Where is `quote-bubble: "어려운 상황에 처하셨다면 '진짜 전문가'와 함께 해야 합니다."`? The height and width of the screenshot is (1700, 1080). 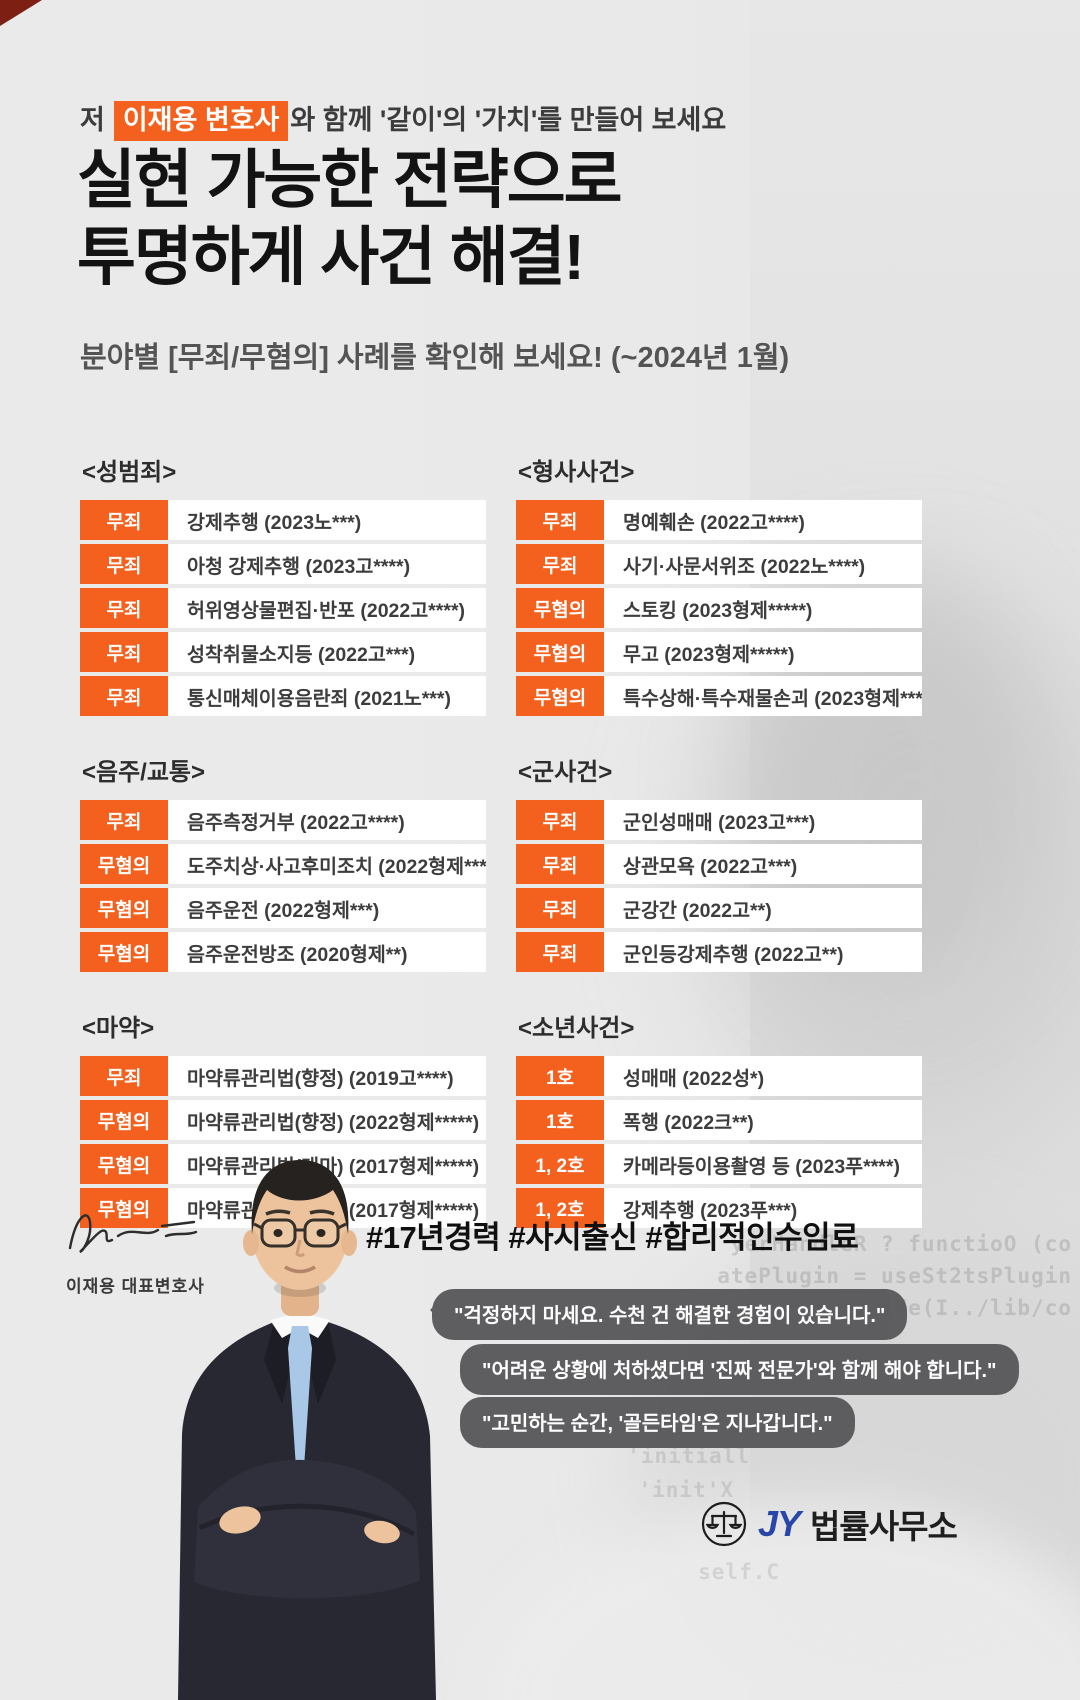 quote-bubble: "어려운 상황에 처하셨다면 '진짜 전문가'와 함께 해야 합니다." is located at coordinates (739, 1369).